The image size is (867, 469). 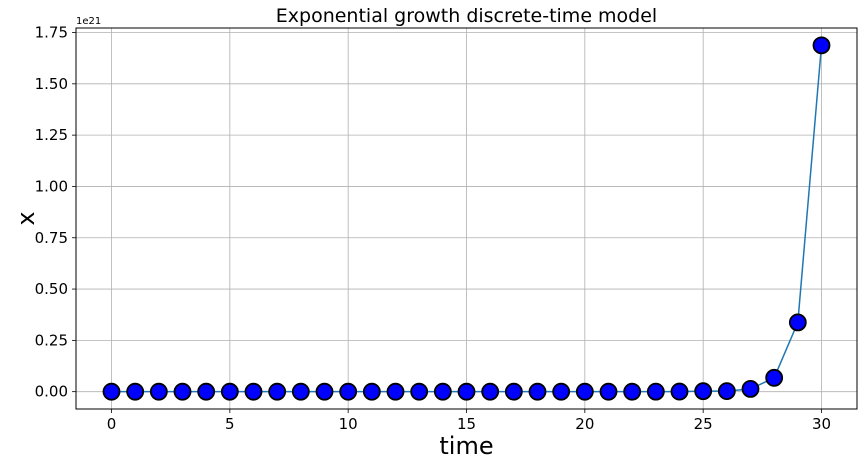 What do you see at coordinates (51, 238) in the screenshot?
I see `y-tick-label: 0.75` at bounding box center [51, 238].